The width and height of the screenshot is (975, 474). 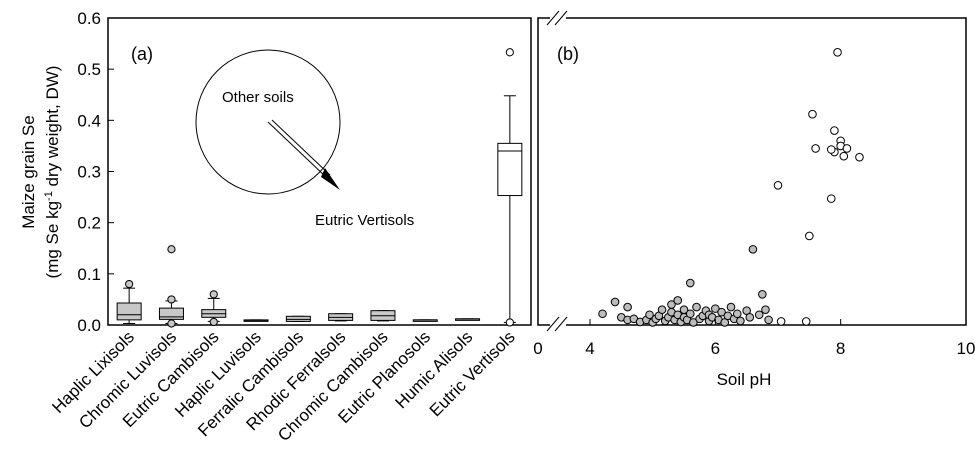 I want to click on annotation-arrow-line, so click(x=297, y=149).